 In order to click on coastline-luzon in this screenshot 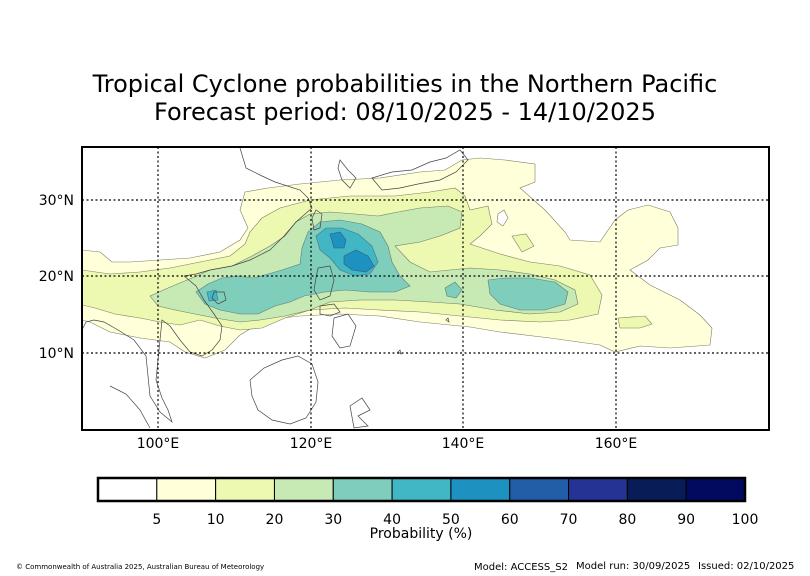, I will do `click(324, 283)`.